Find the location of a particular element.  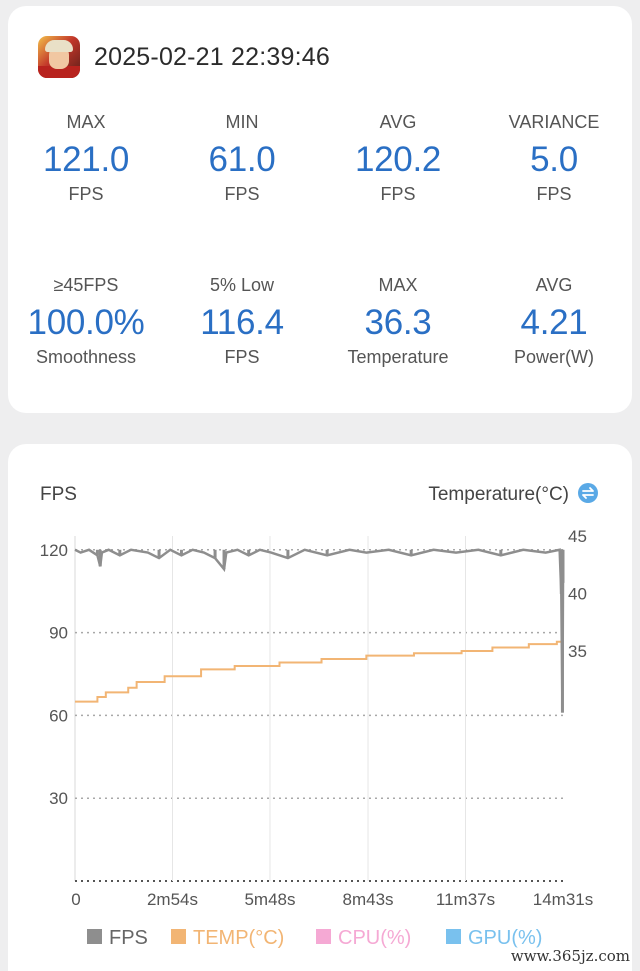

stat-label: 5% Low is located at coordinates (242, 285).